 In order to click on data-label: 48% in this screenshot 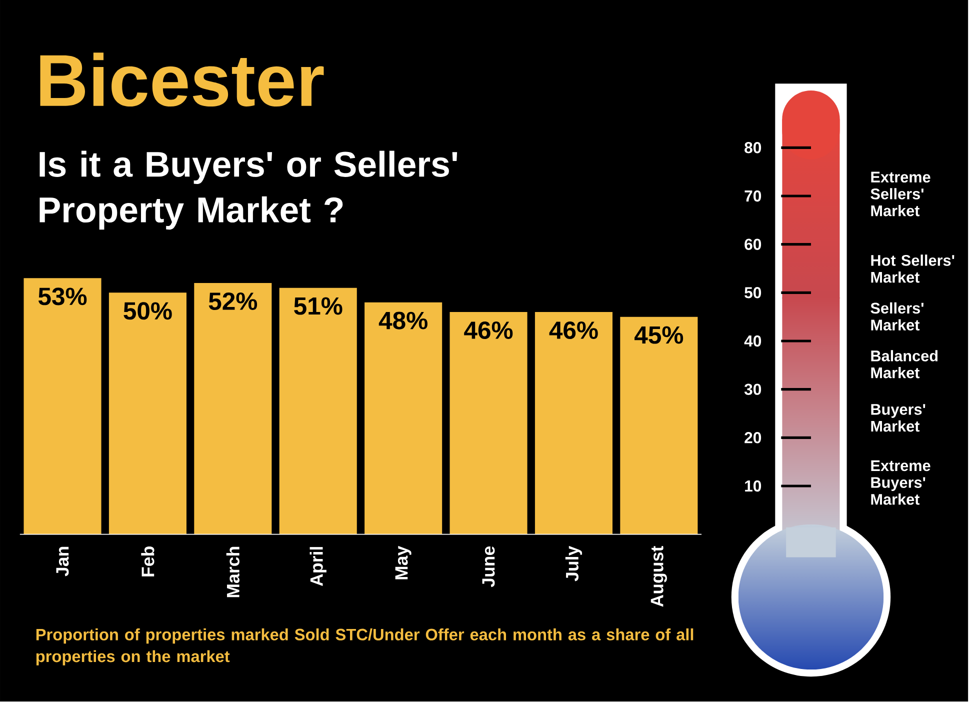, I will do `click(403, 321)`.